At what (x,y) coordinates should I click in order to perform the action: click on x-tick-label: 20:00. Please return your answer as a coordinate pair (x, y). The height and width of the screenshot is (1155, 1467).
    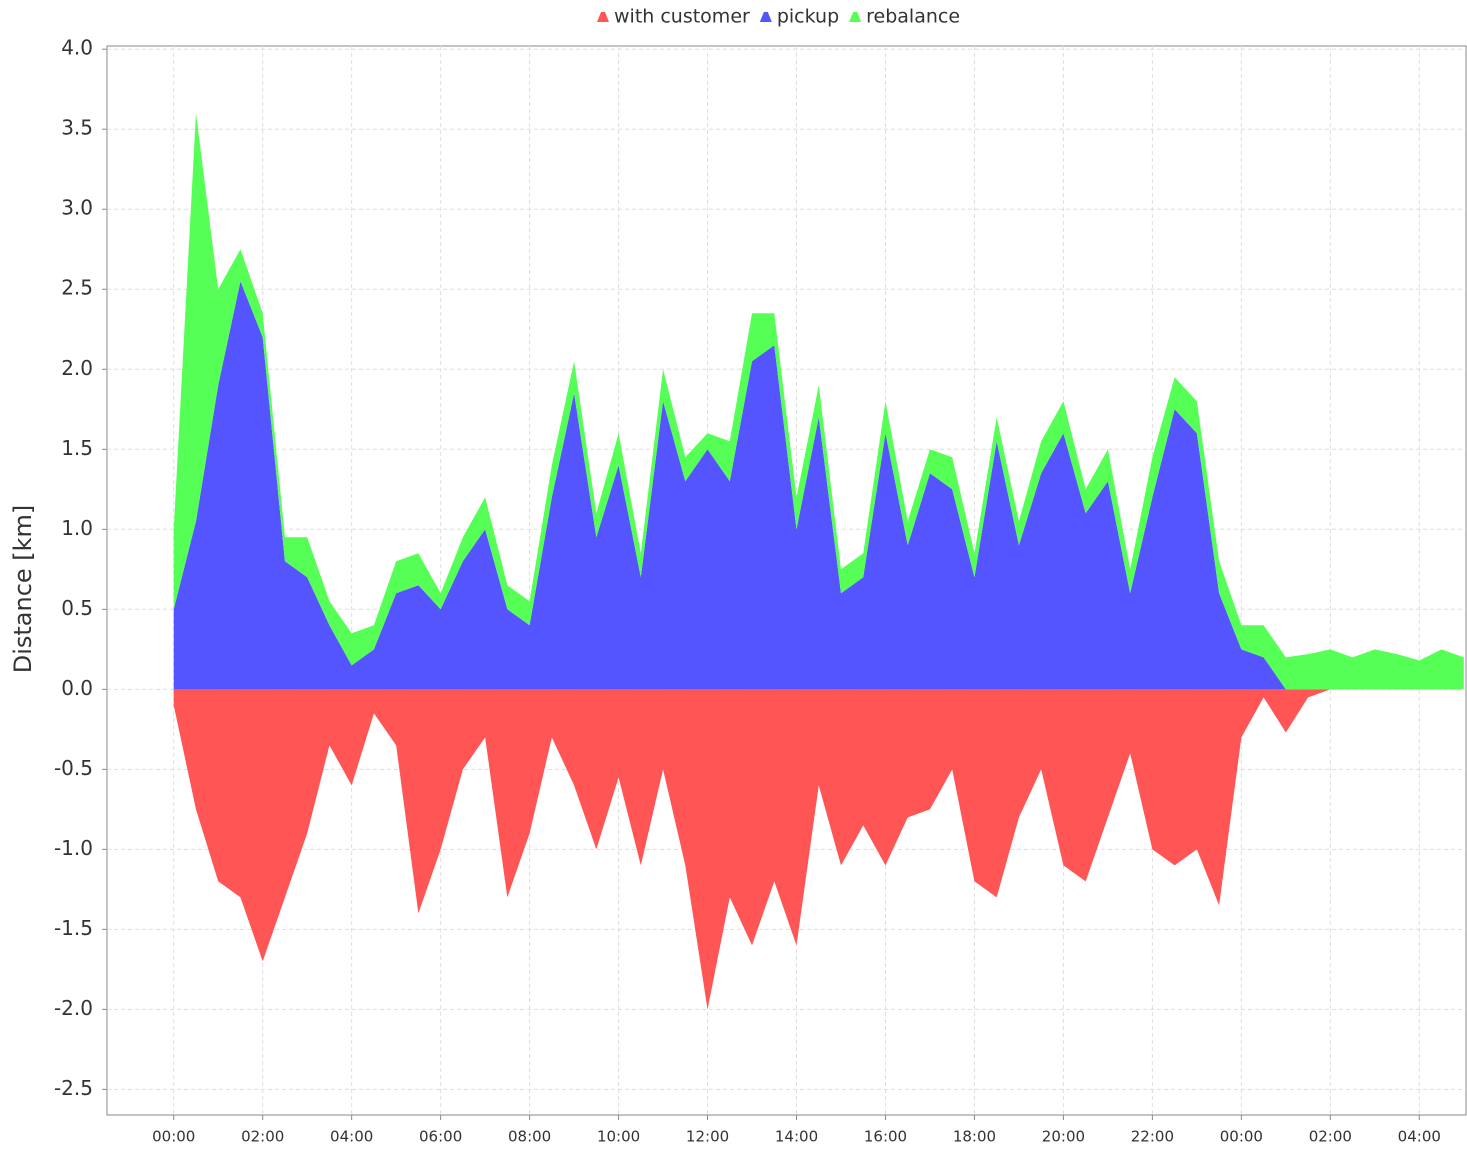
    Looking at the image, I should click on (1063, 1137).